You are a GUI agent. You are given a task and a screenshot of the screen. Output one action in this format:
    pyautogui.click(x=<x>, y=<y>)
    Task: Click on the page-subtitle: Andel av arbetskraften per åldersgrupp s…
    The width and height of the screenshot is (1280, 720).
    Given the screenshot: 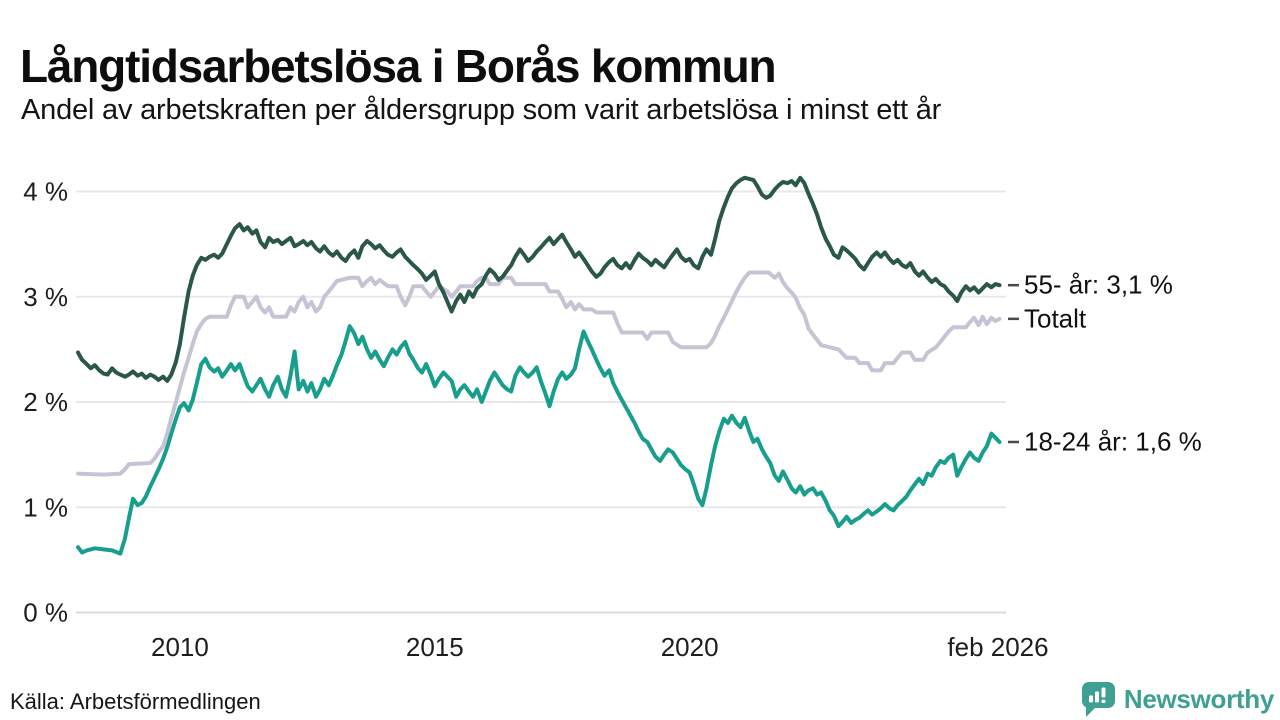 What is the action you would take?
    pyautogui.click(x=481, y=110)
    